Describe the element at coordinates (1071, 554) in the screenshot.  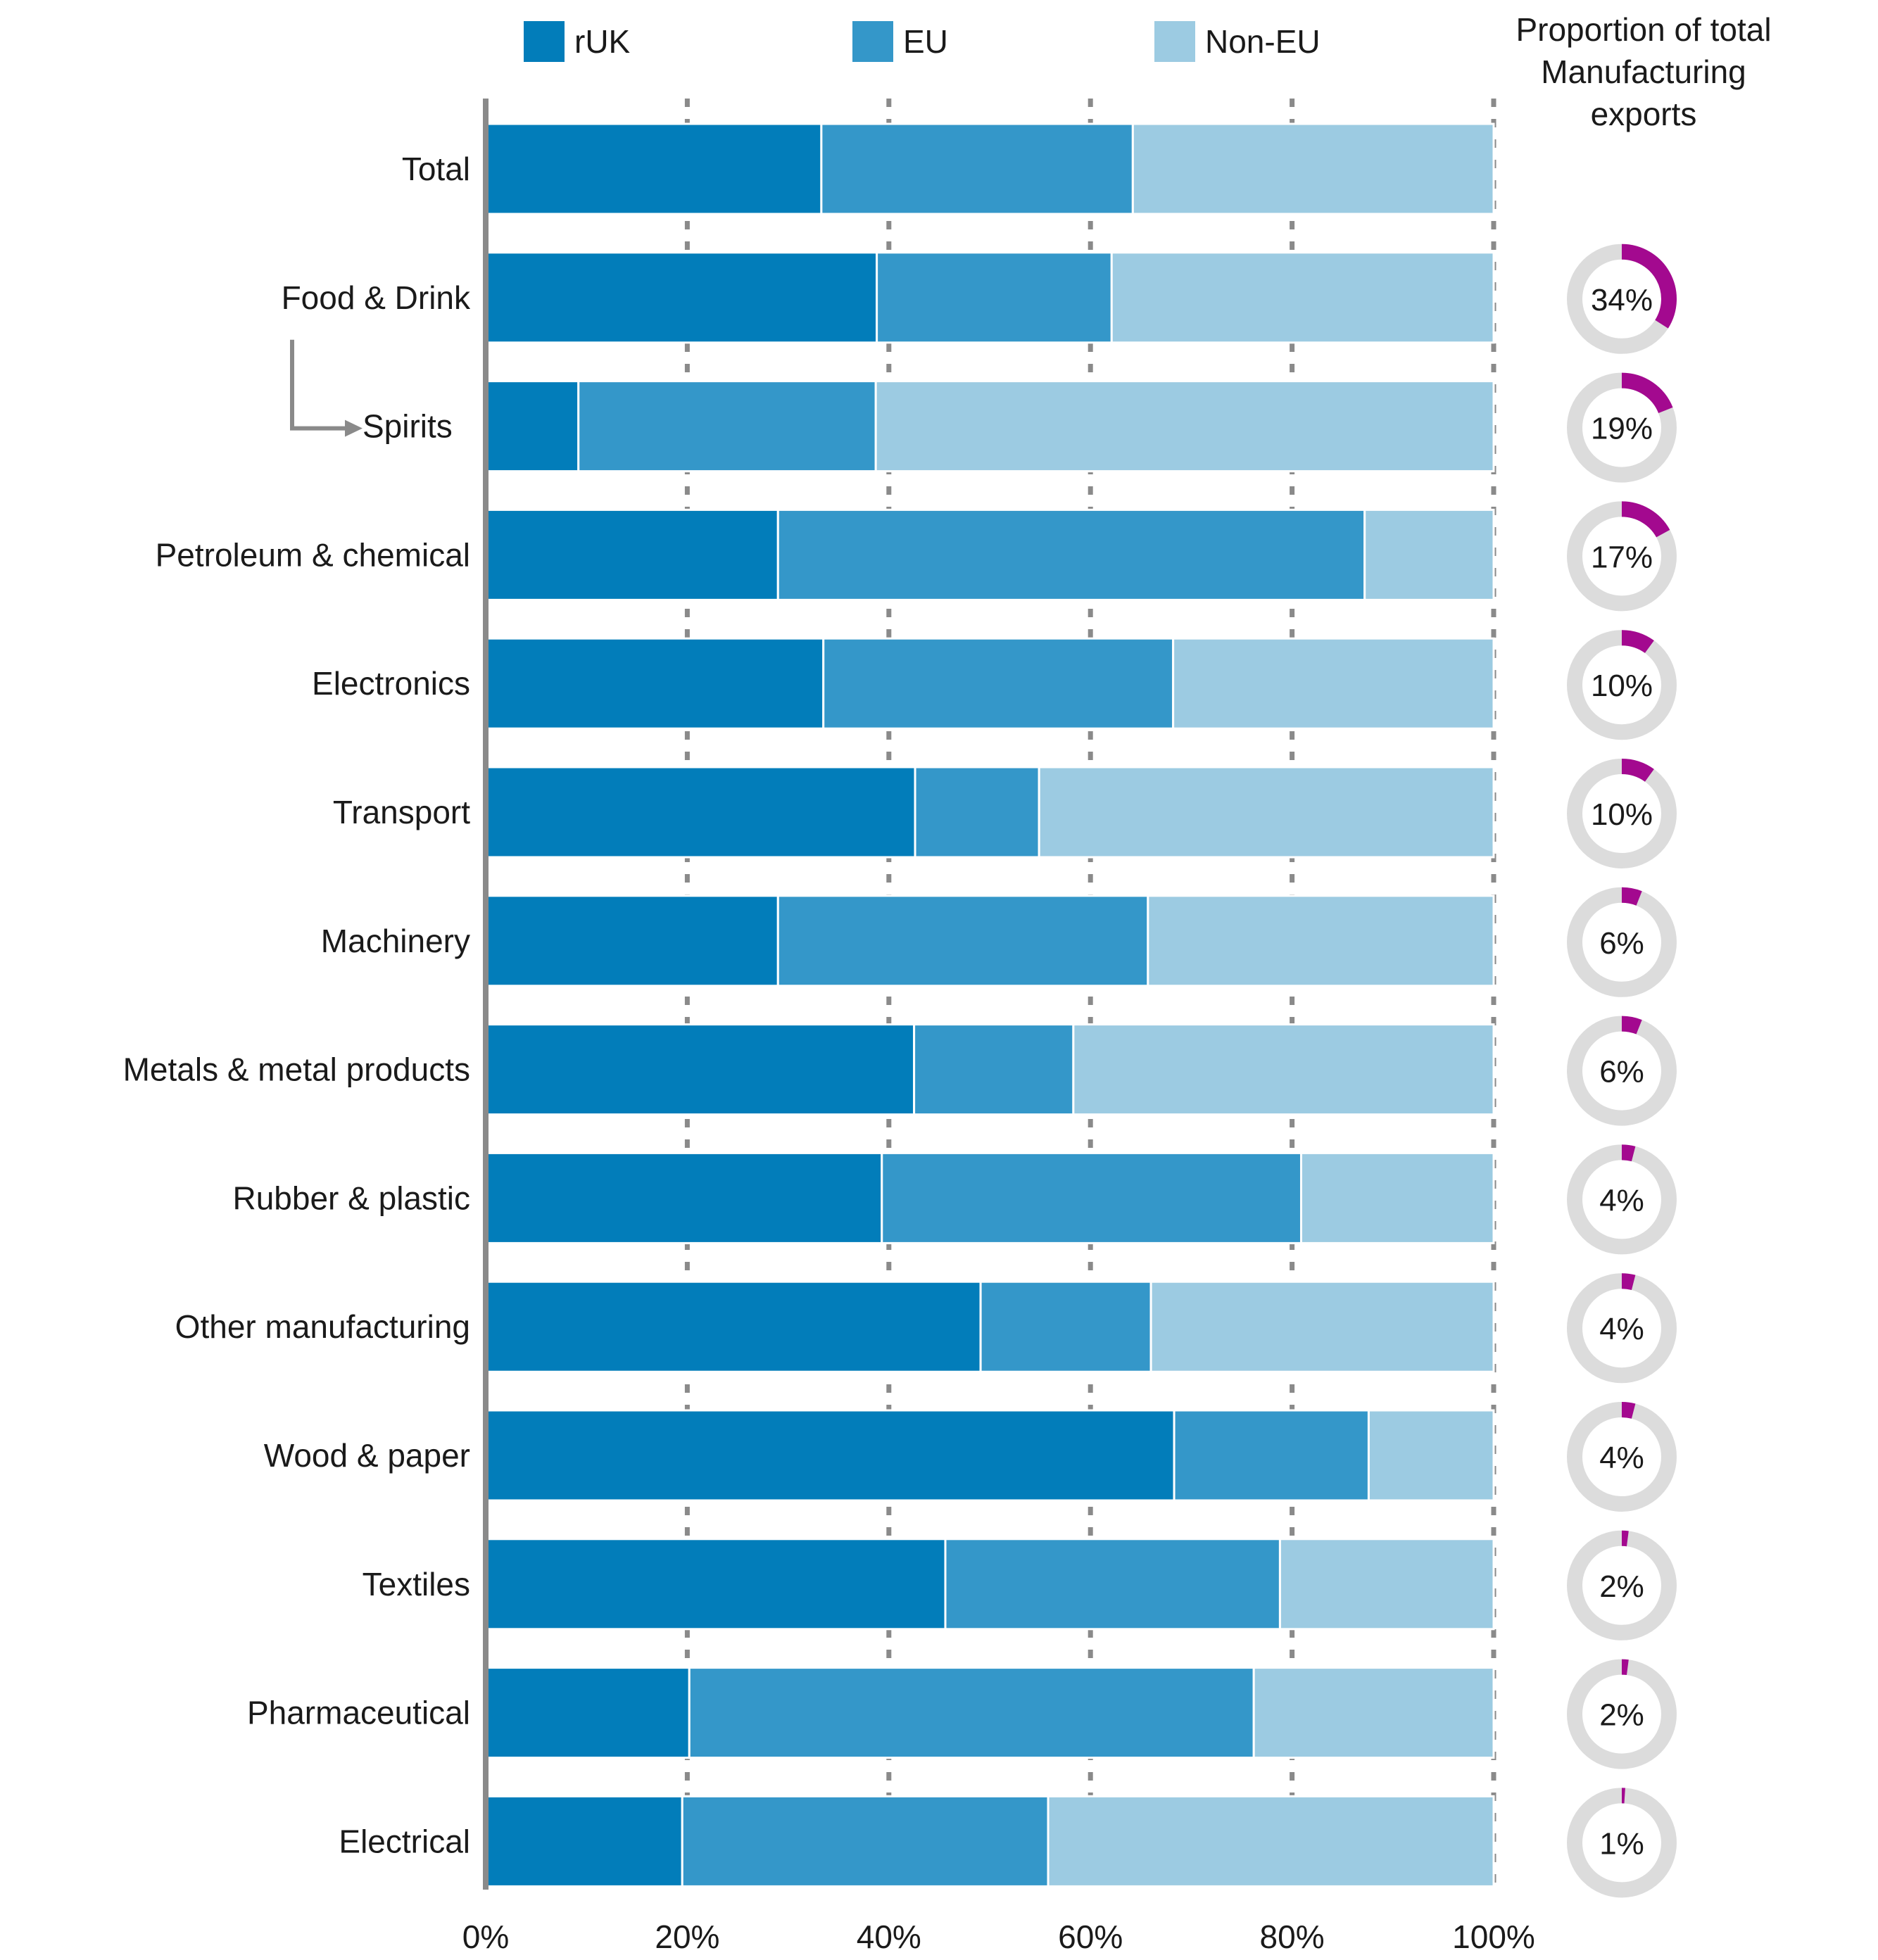
I see `bar-eu-petroleum-and-chemical` at that location.